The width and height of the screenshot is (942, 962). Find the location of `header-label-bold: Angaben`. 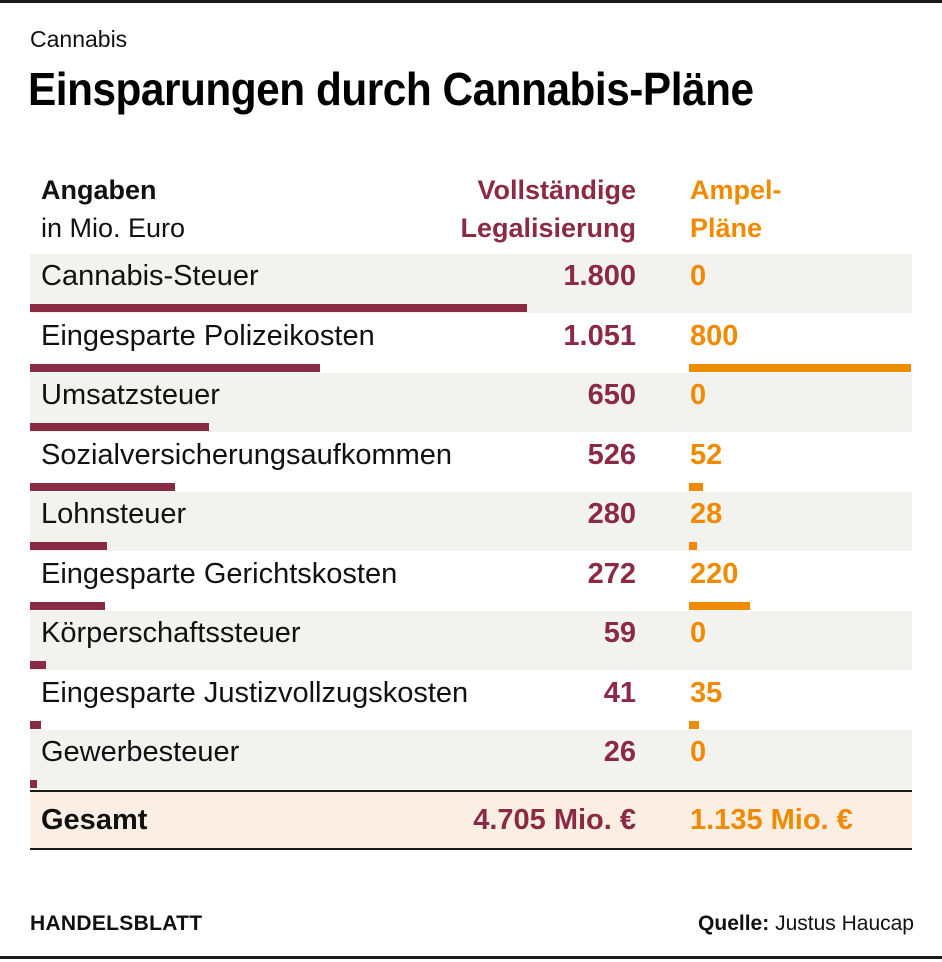

header-label-bold: Angaben is located at coordinates (99, 190).